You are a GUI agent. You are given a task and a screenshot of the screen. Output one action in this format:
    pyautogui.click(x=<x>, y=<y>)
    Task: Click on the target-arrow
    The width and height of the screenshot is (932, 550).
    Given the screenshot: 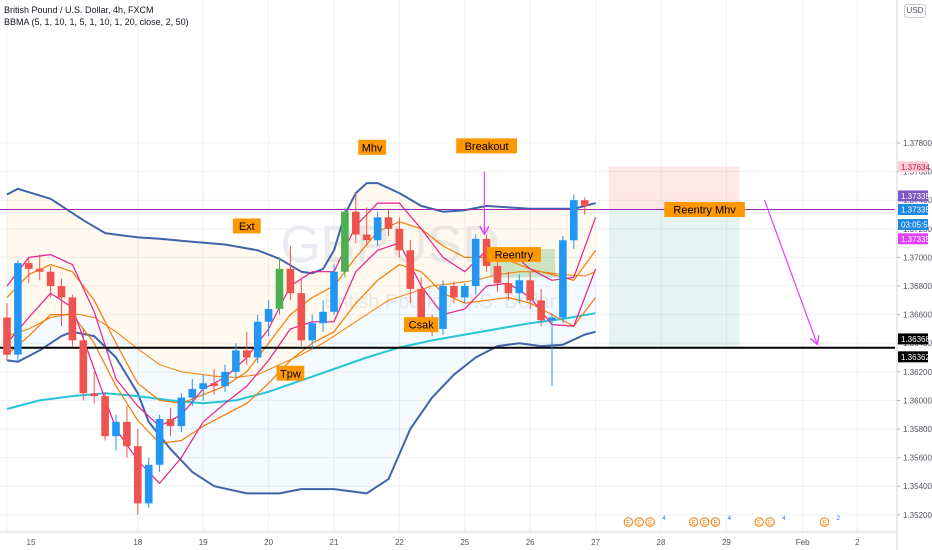 What is the action you would take?
    pyautogui.click(x=790, y=271)
    